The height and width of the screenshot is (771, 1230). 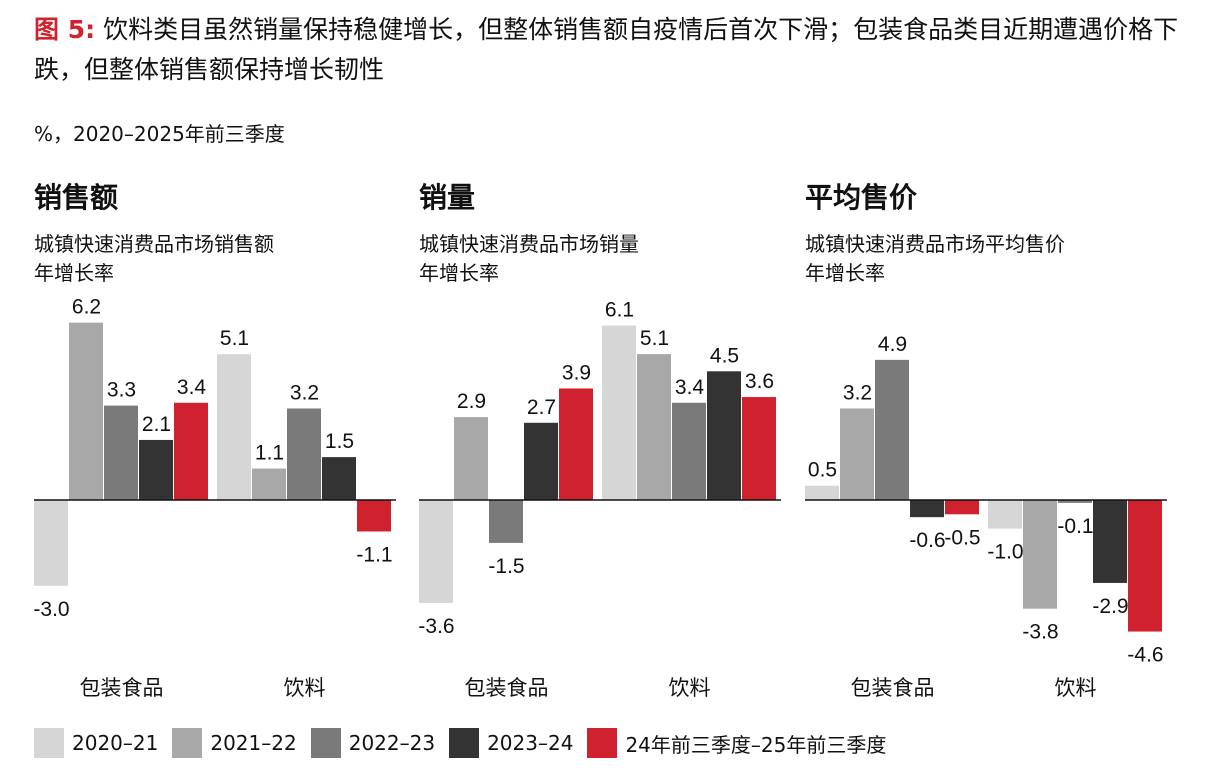 What do you see at coordinates (392, 743) in the screenshot?
I see `legend-label: 2022–23` at bounding box center [392, 743].